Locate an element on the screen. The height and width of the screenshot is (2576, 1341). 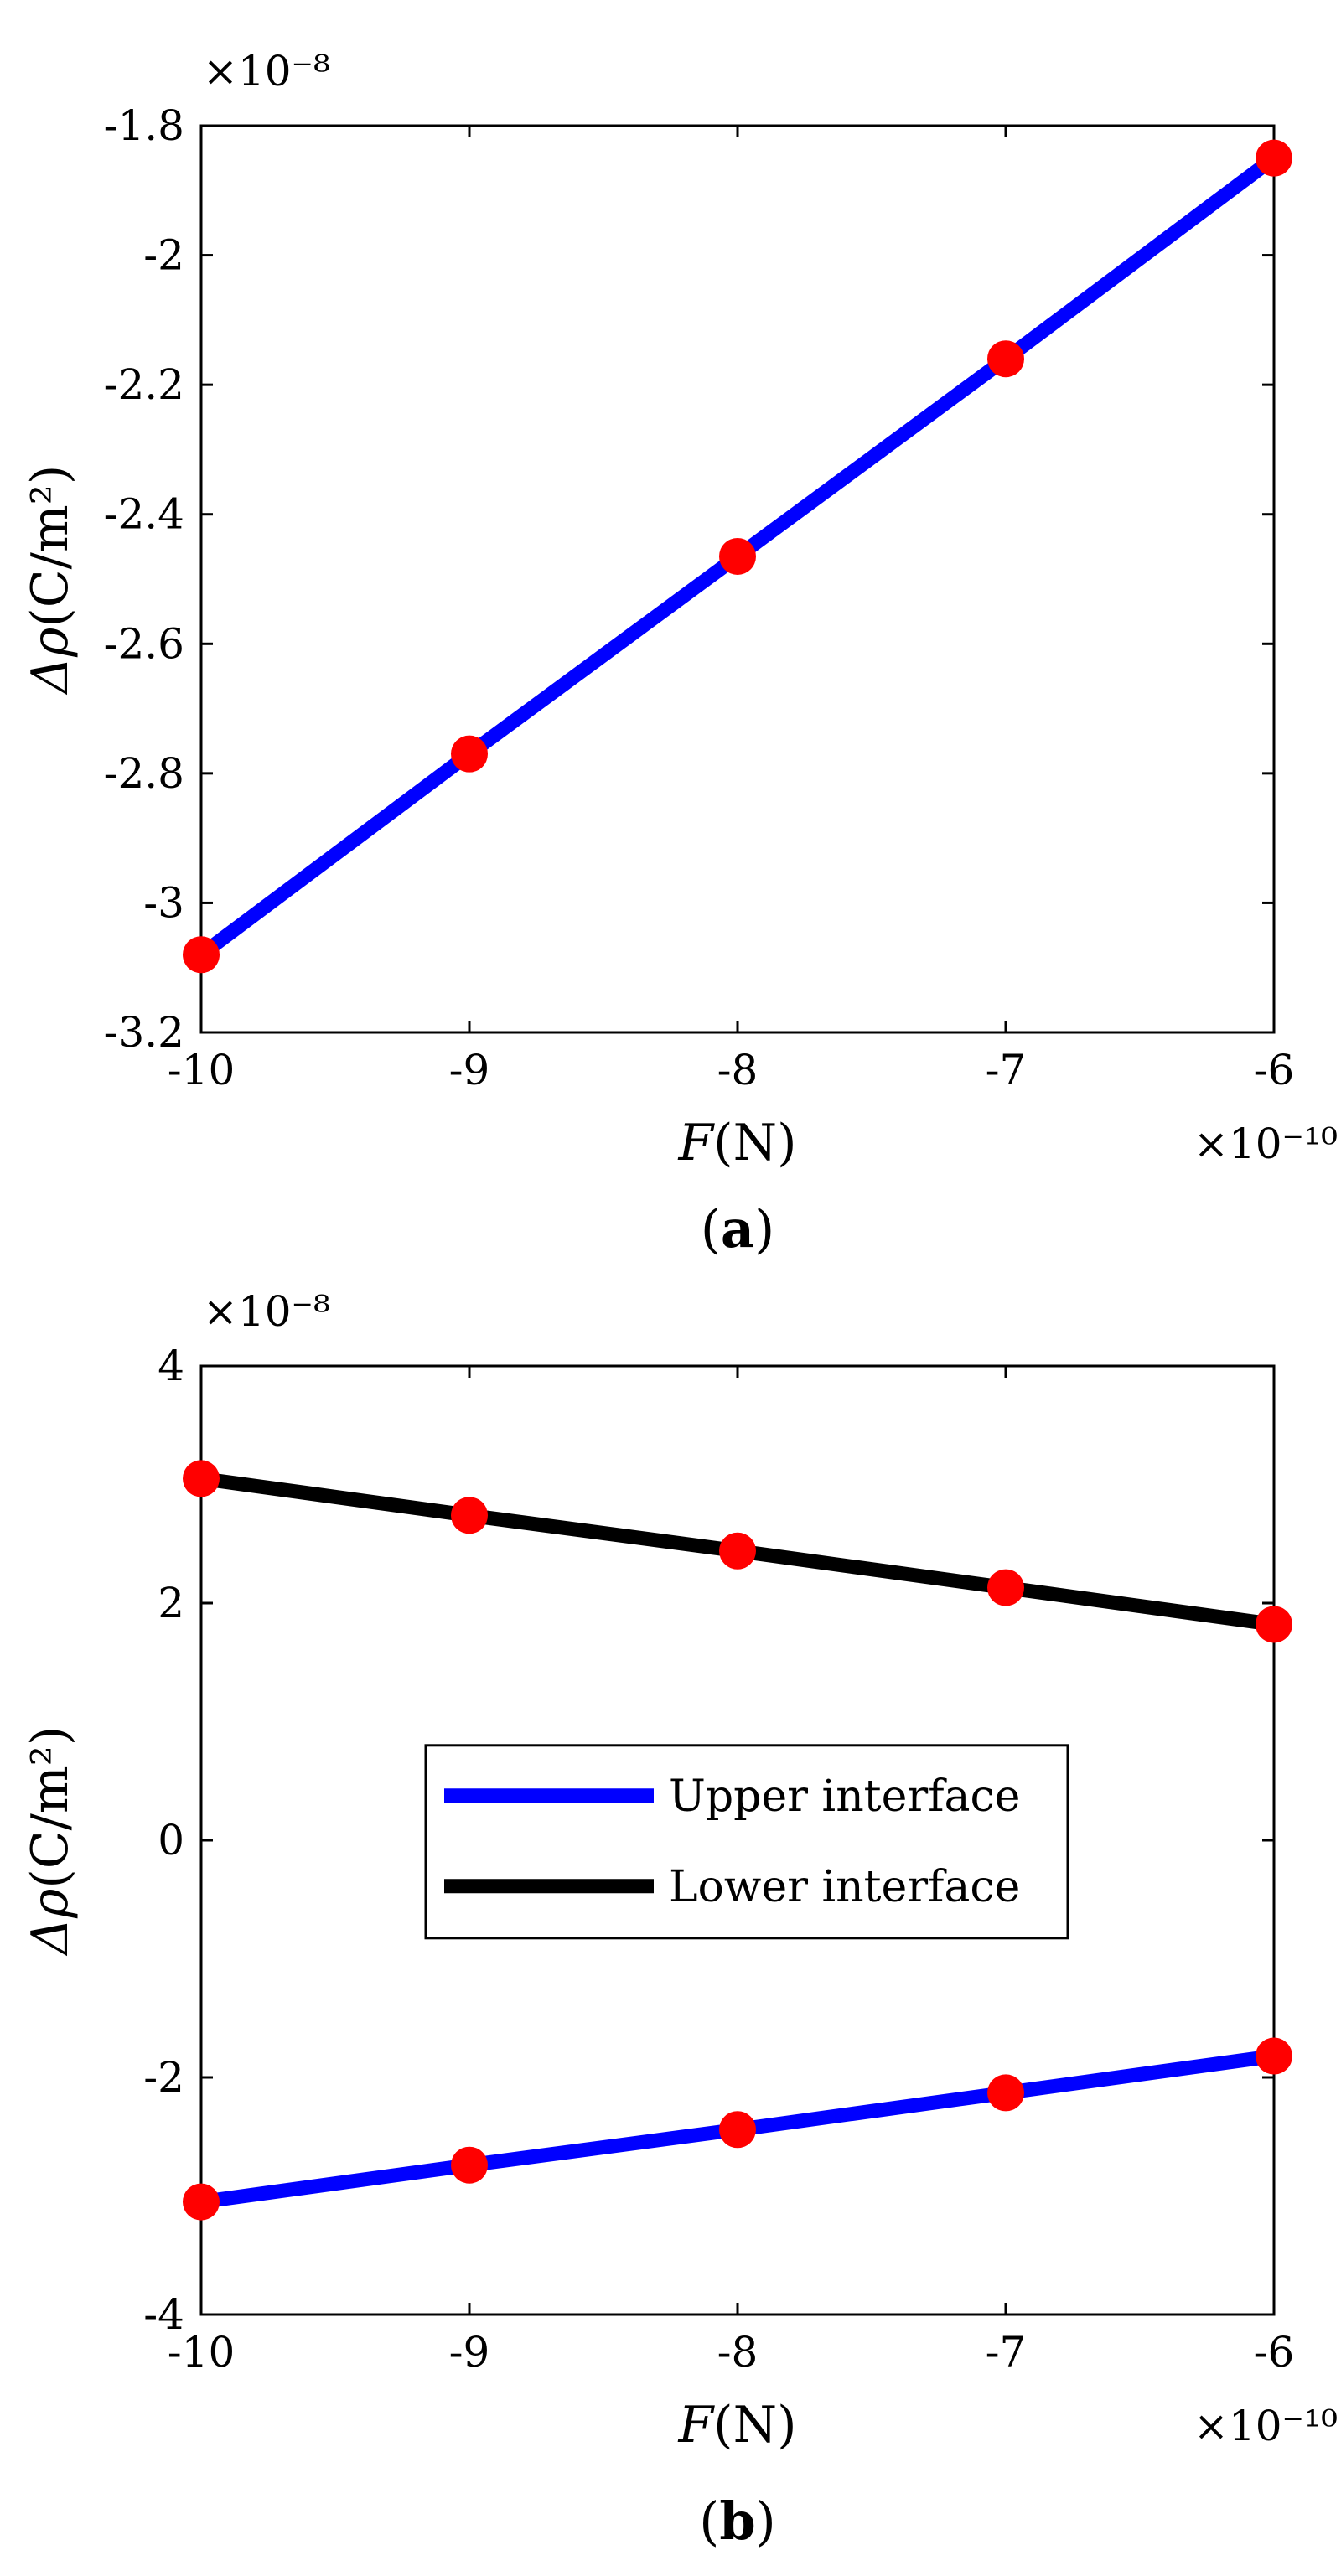
y-tick-label: 4 is located at coordinates (171, 1366).